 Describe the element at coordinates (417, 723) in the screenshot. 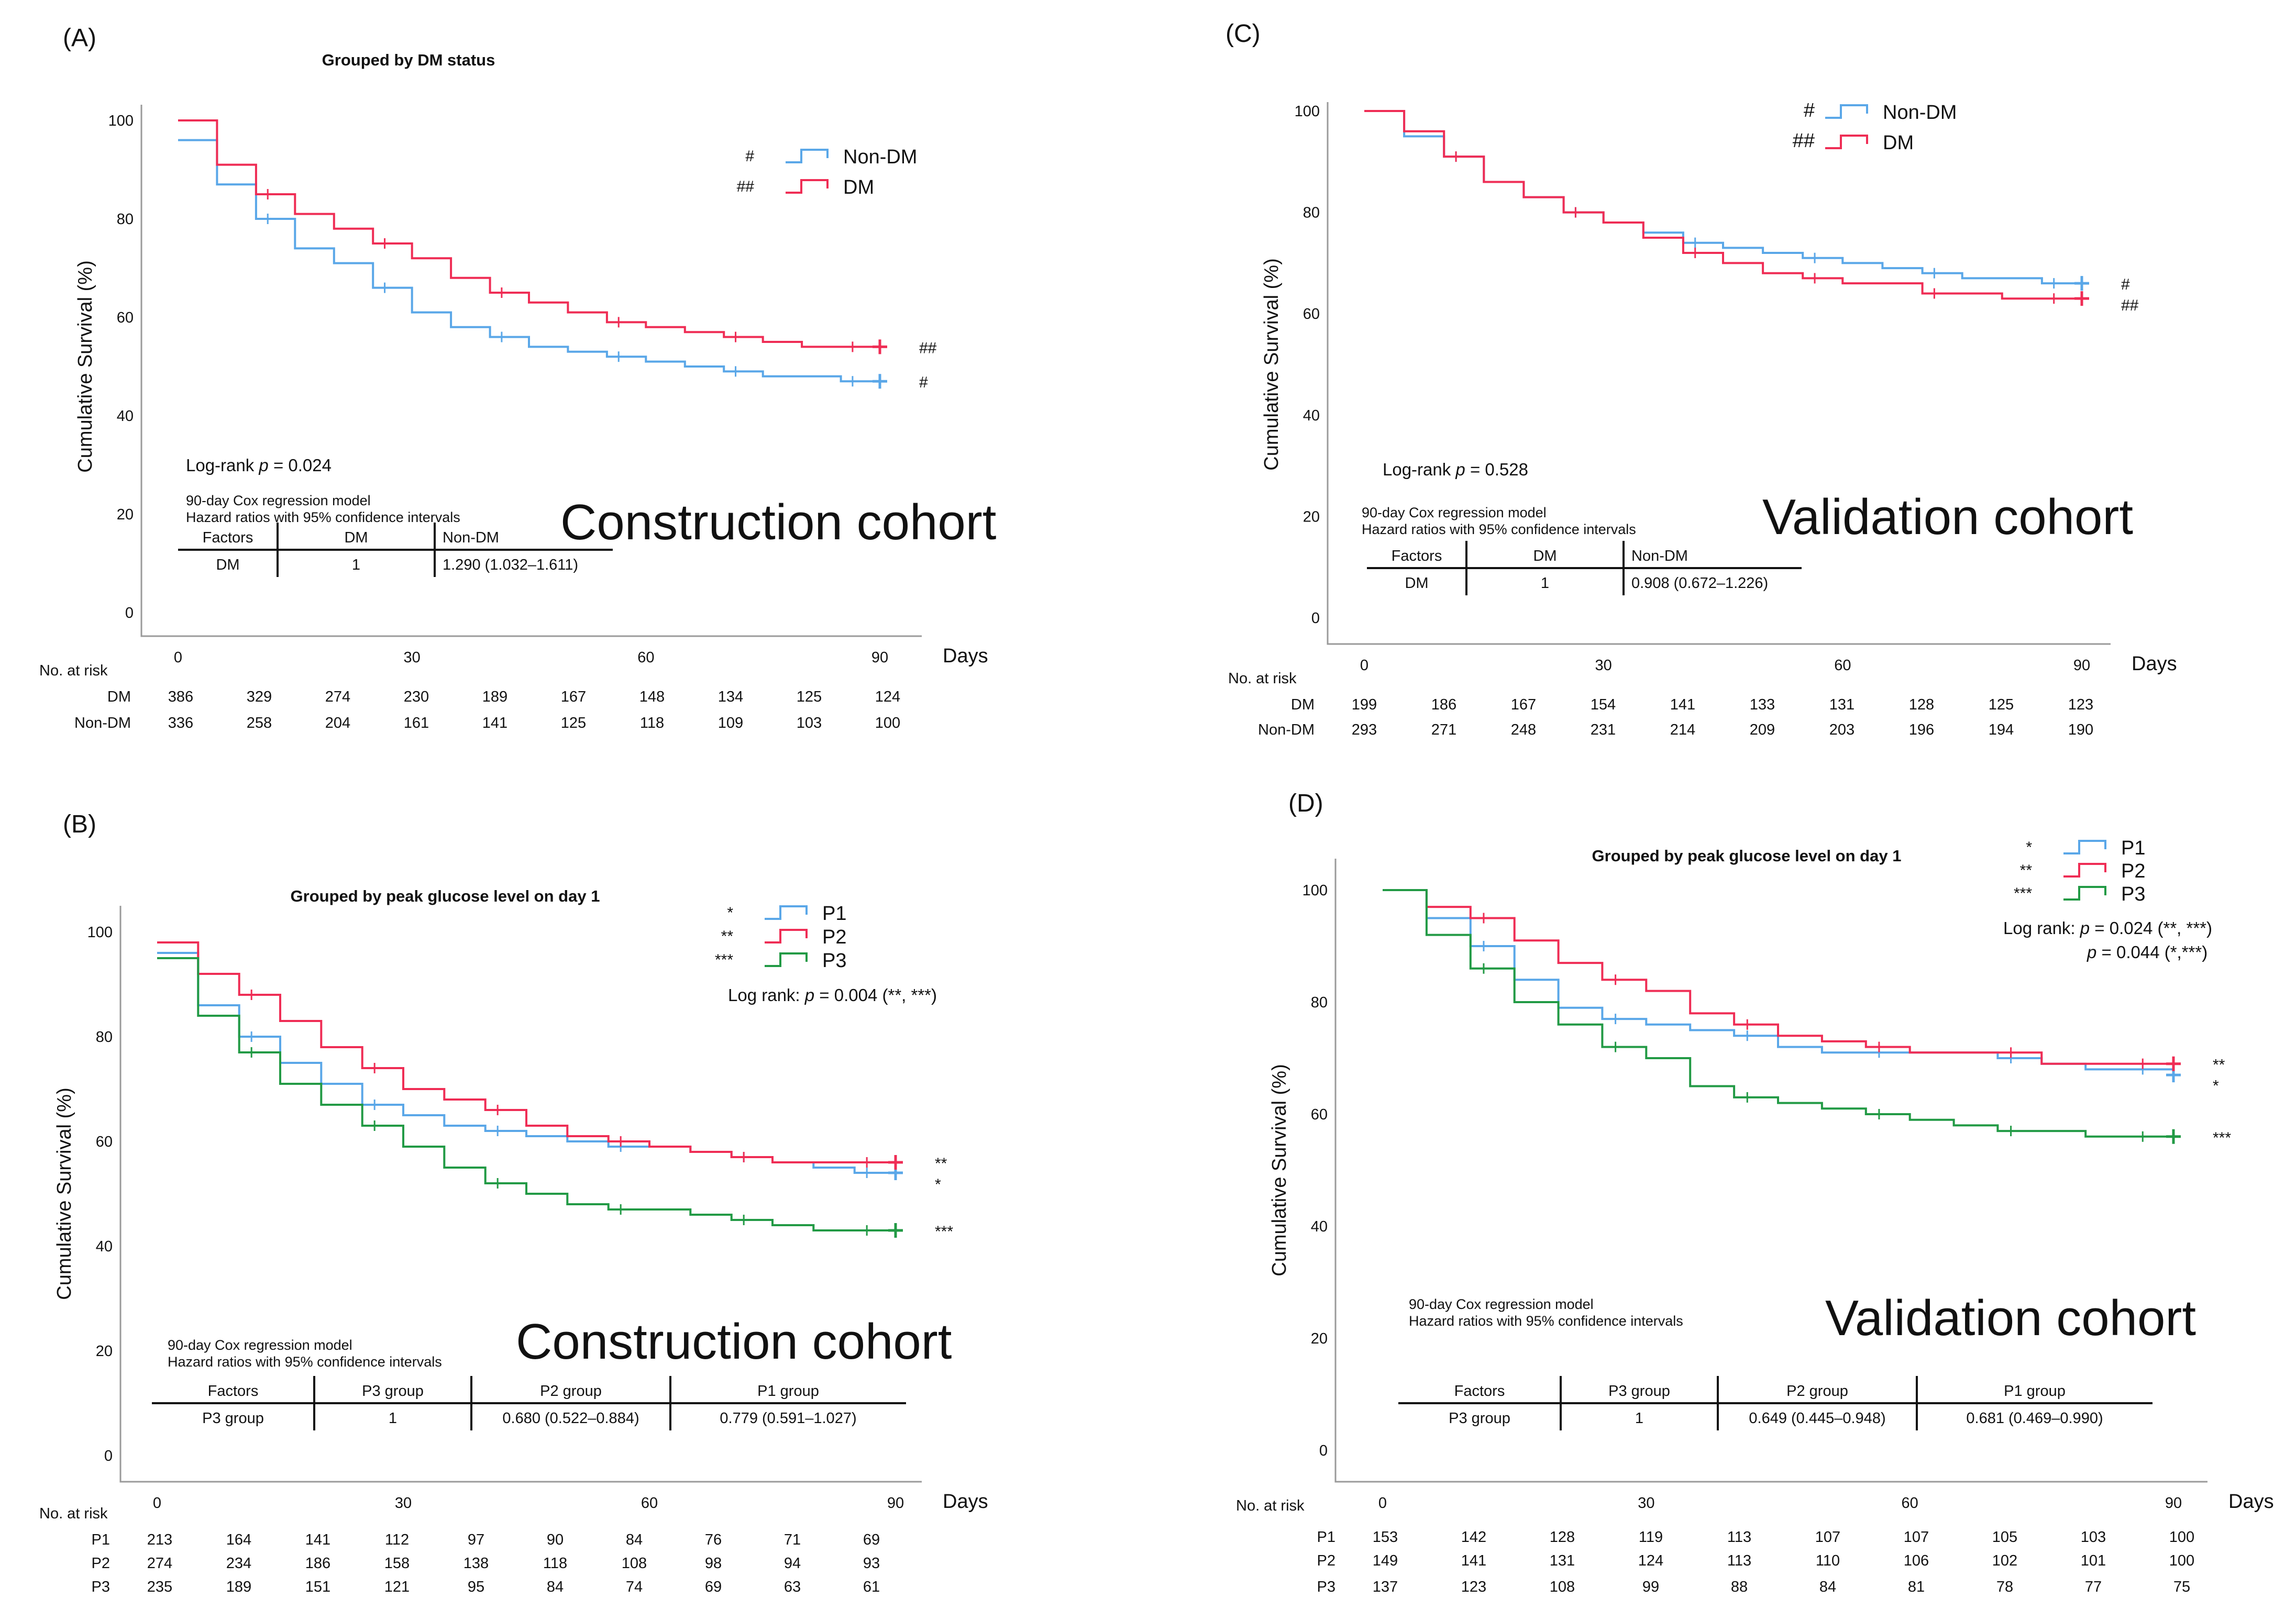

I see `risk-value: 161` at that location.